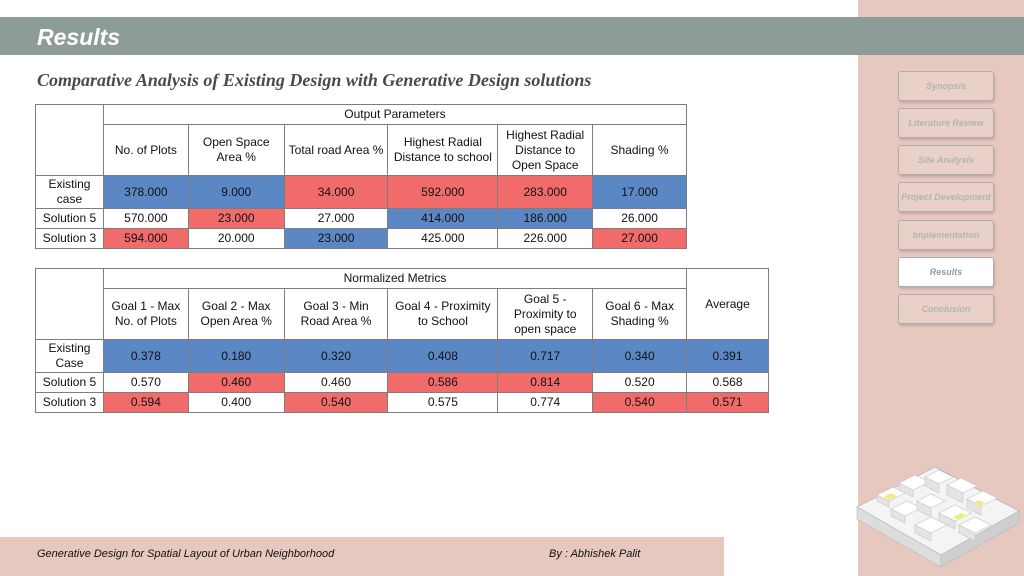  I want to click on group-header-output-parameters: Output Parameters, so click(395, 114).